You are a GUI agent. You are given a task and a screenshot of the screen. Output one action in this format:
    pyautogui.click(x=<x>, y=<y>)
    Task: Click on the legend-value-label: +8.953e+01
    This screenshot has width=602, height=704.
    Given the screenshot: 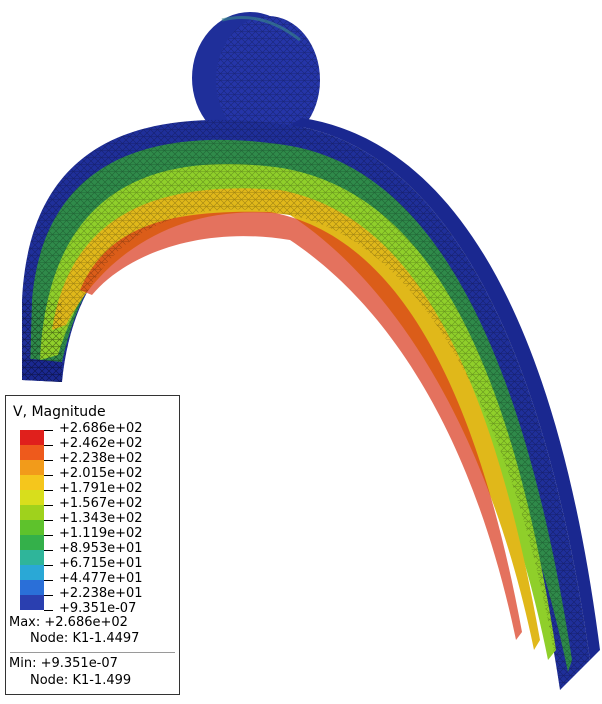 What is the action you would take?
    pyautogui.click(x=101, y=548)
    